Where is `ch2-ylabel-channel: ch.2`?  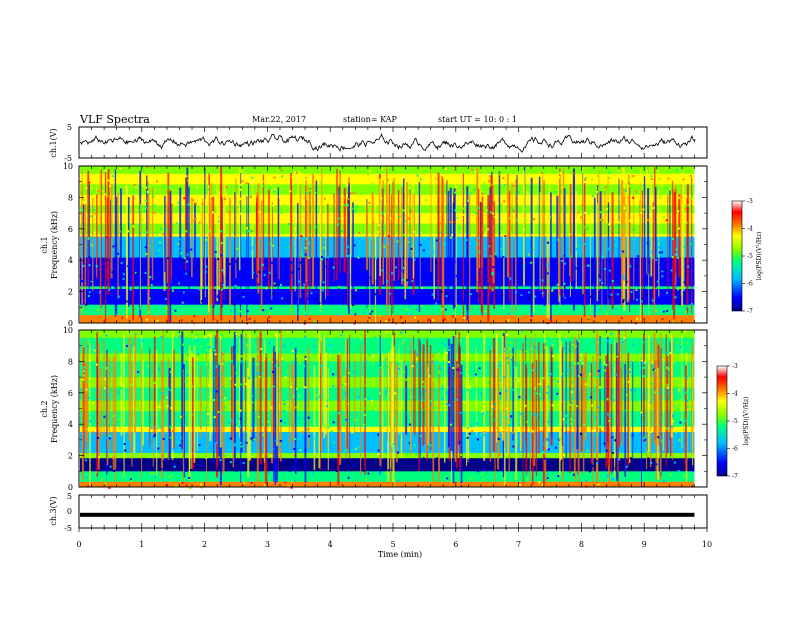 ch2-ylabel-channel: ch.2 is located at coordinates (44, 408).